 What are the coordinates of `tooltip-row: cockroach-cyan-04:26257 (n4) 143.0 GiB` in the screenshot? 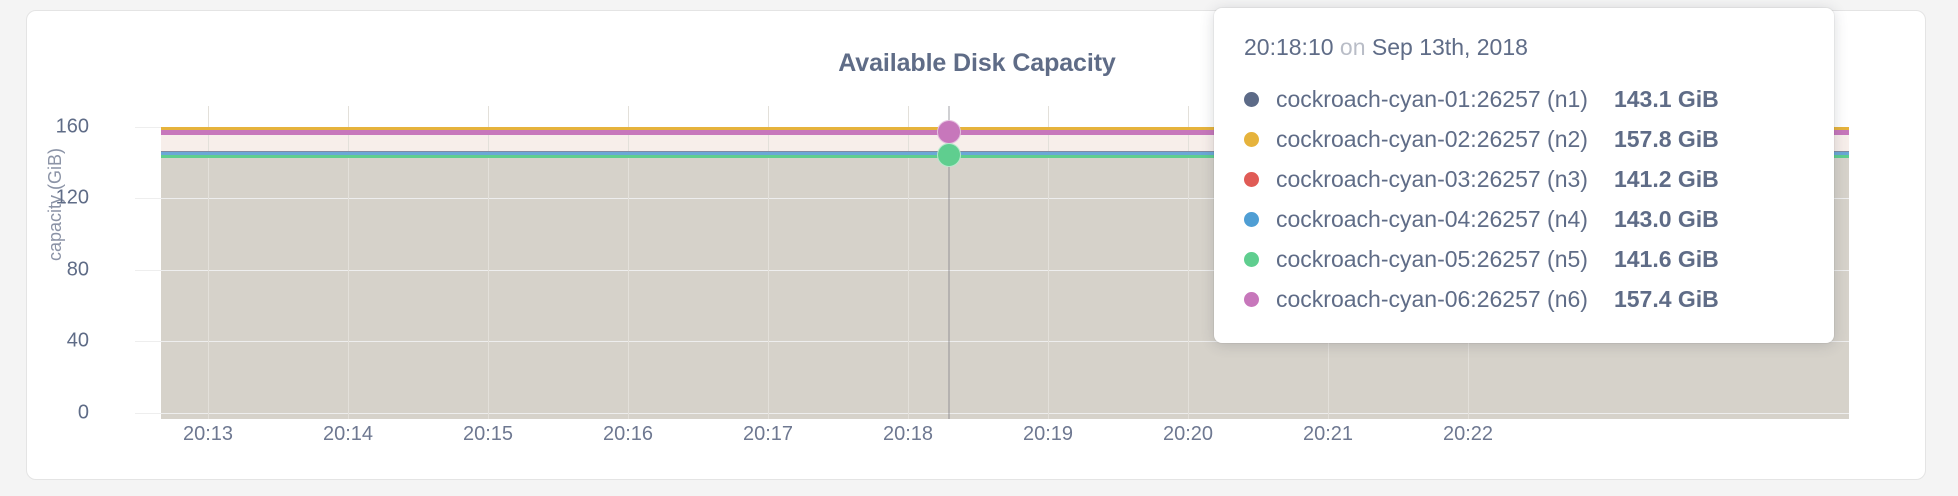 It's located at (1524, 219).